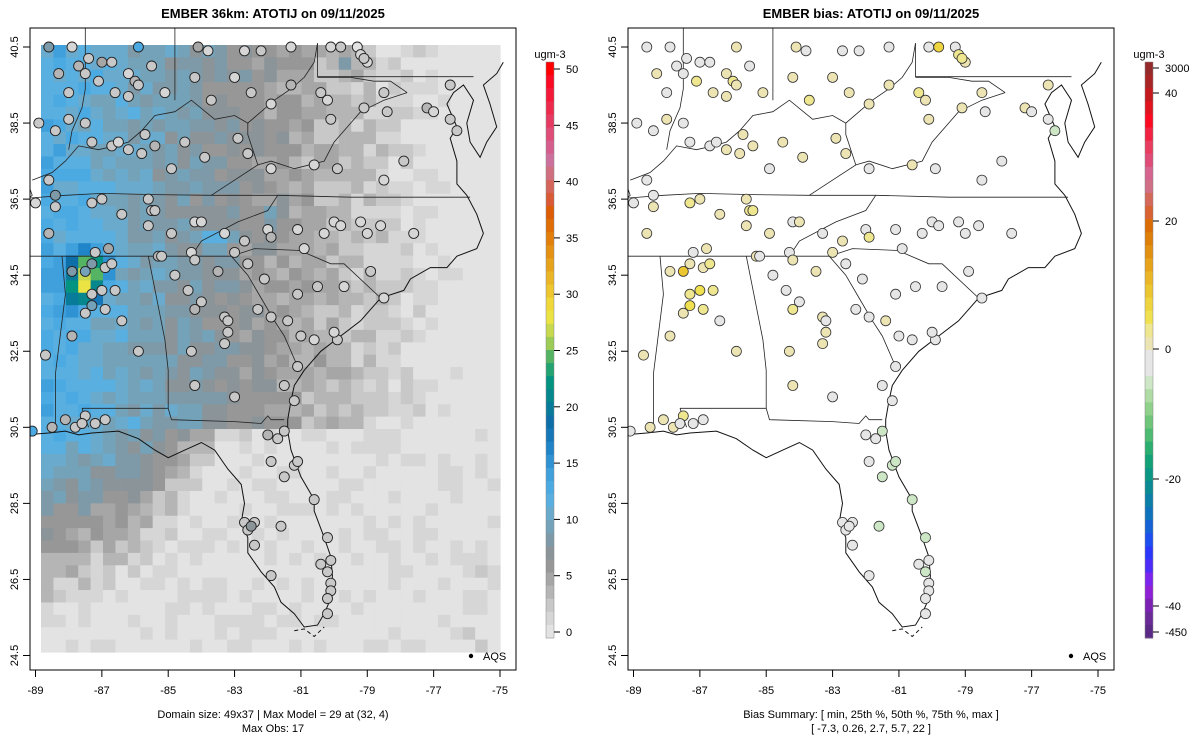 This screenshot has width=1200, height=750. Describe the element at coordinates (273, 729) in the screenshot. I see `model-footer-line2: Max Obs: 17` at that location.